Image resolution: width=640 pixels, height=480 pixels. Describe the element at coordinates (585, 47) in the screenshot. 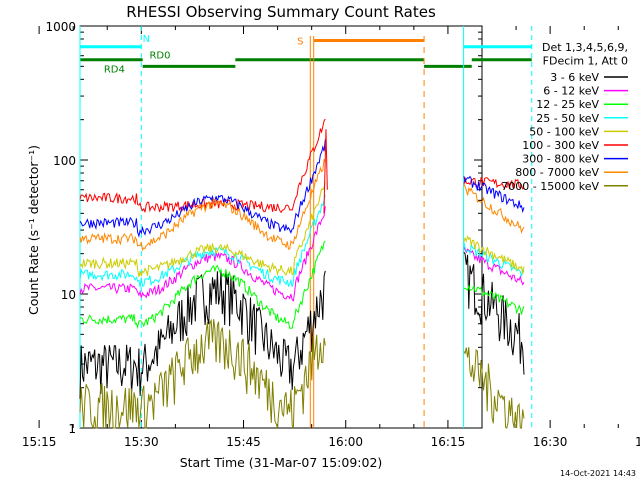

I see `legend-header-line: Det 1,3,4,5,6,9,` at that location.